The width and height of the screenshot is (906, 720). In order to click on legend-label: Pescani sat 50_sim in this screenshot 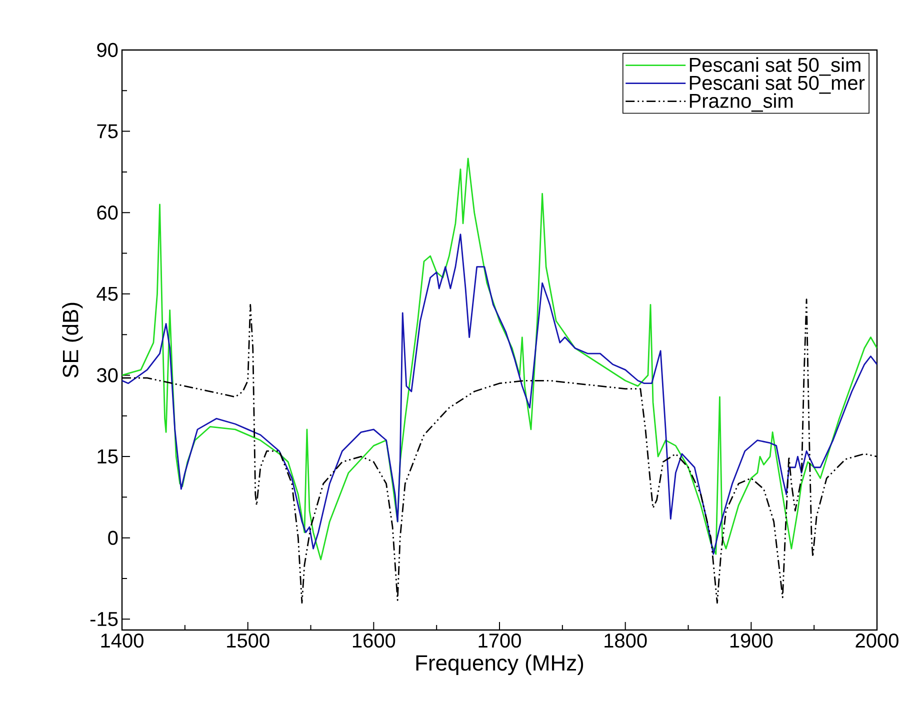, I will do `click(775, 66)`.